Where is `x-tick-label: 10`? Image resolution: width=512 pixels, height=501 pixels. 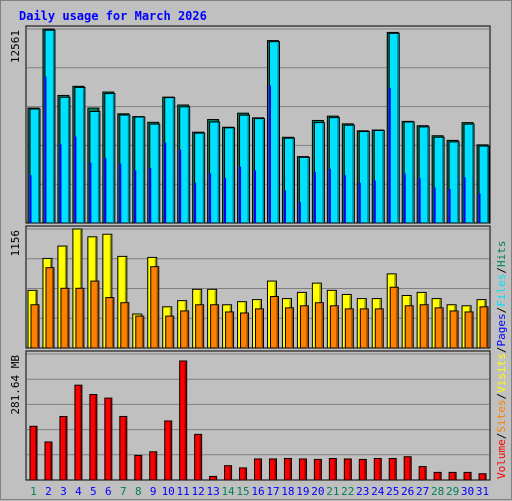 x-tick-label: 10 is located at coordinates (168, 491).